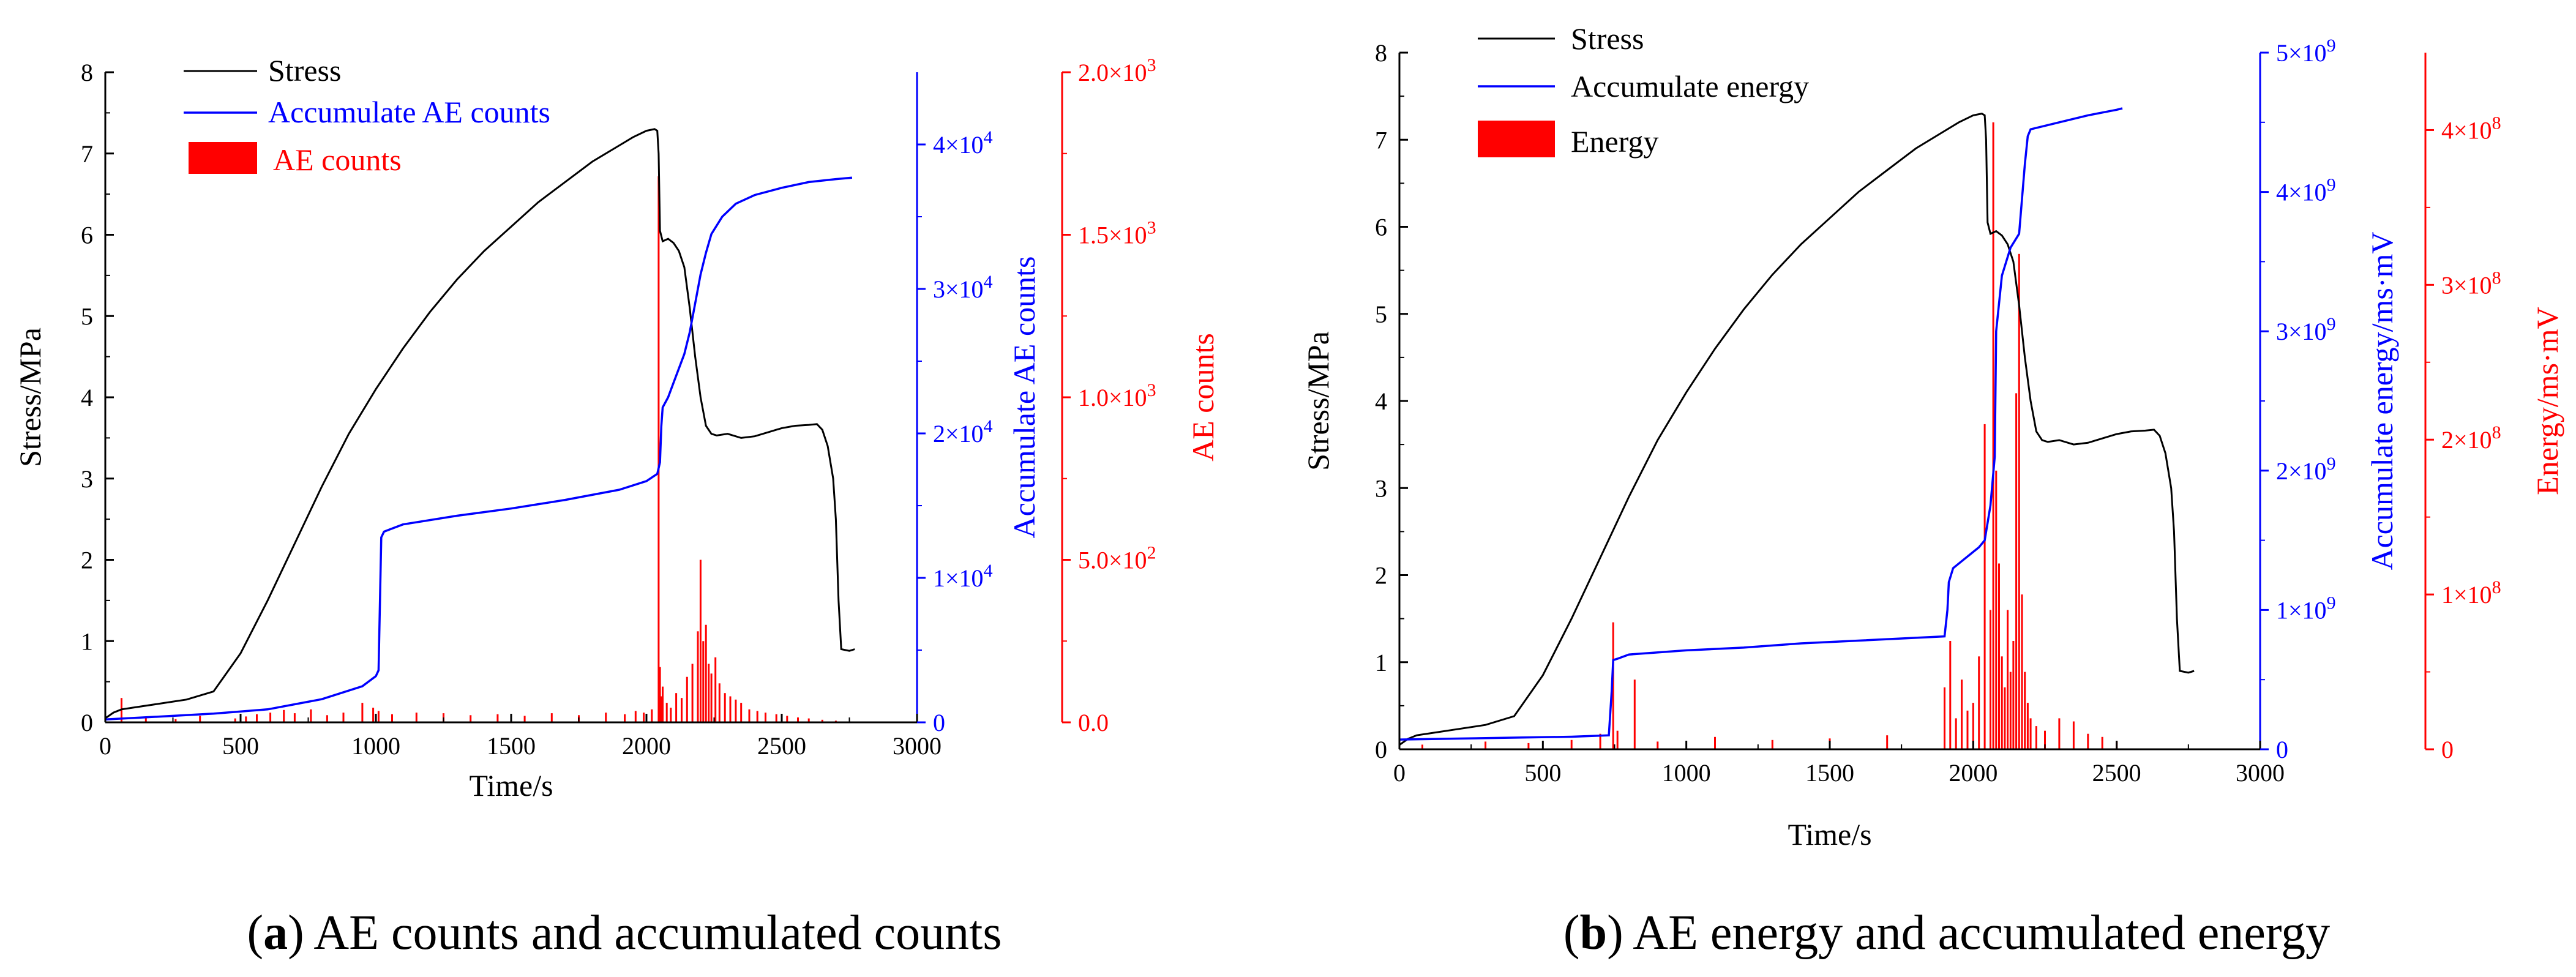  I want to click on a-left-ticks: 0 1 2 3 4 5 6 7 8, so click(98, 397).